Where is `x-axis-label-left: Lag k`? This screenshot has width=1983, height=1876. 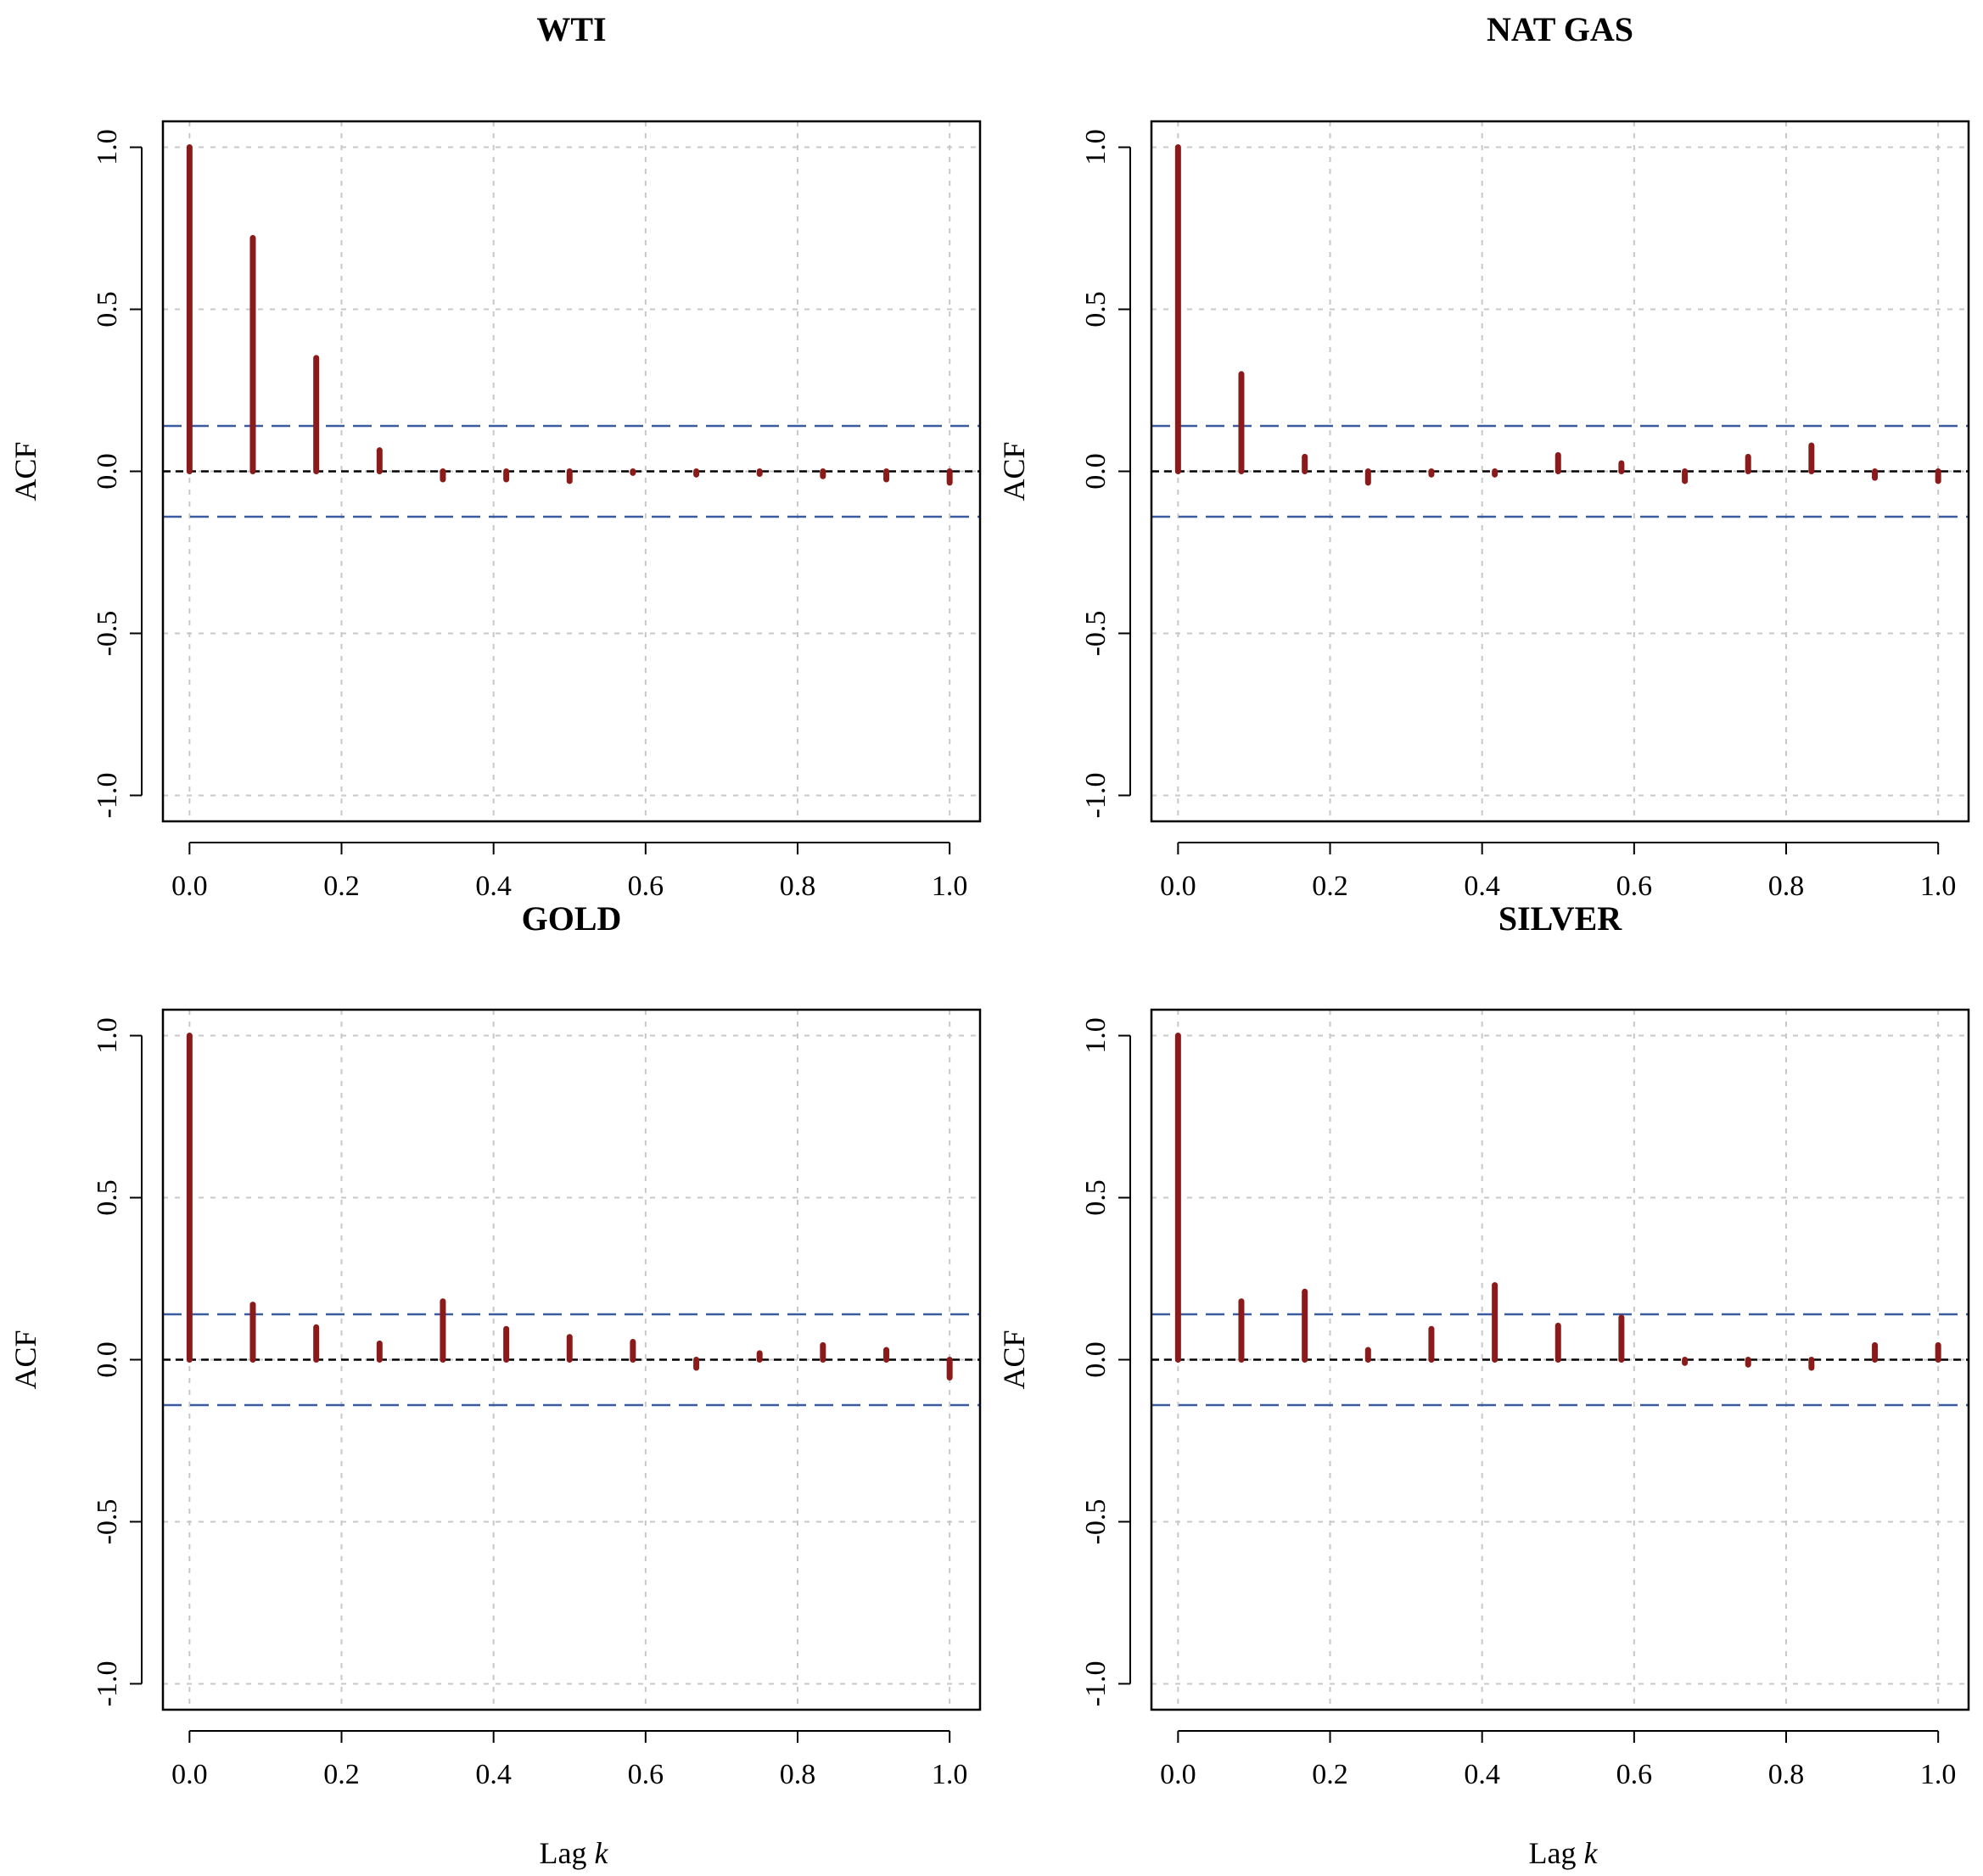
x-axis-label-left: Lag k is located at coordinates (574, 1853).